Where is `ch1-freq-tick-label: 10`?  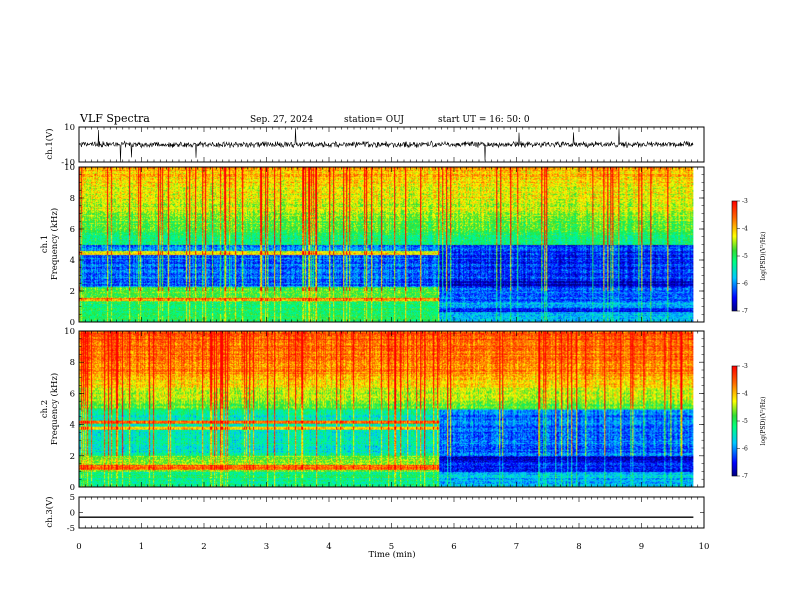 ch1-freq-tick-label: 10 is located at coordinates (69, 168).